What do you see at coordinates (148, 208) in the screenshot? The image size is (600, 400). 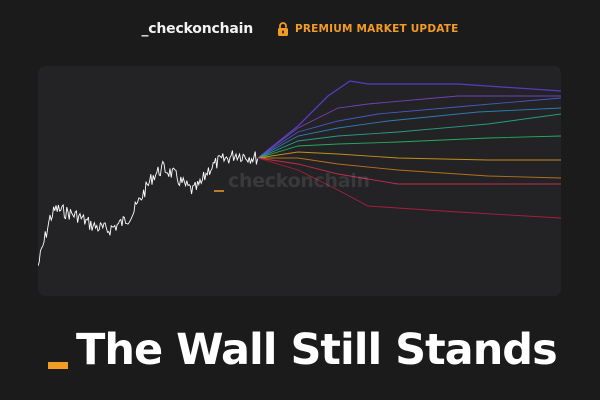 I see `price-series-line` at bounding box center [148, 208].